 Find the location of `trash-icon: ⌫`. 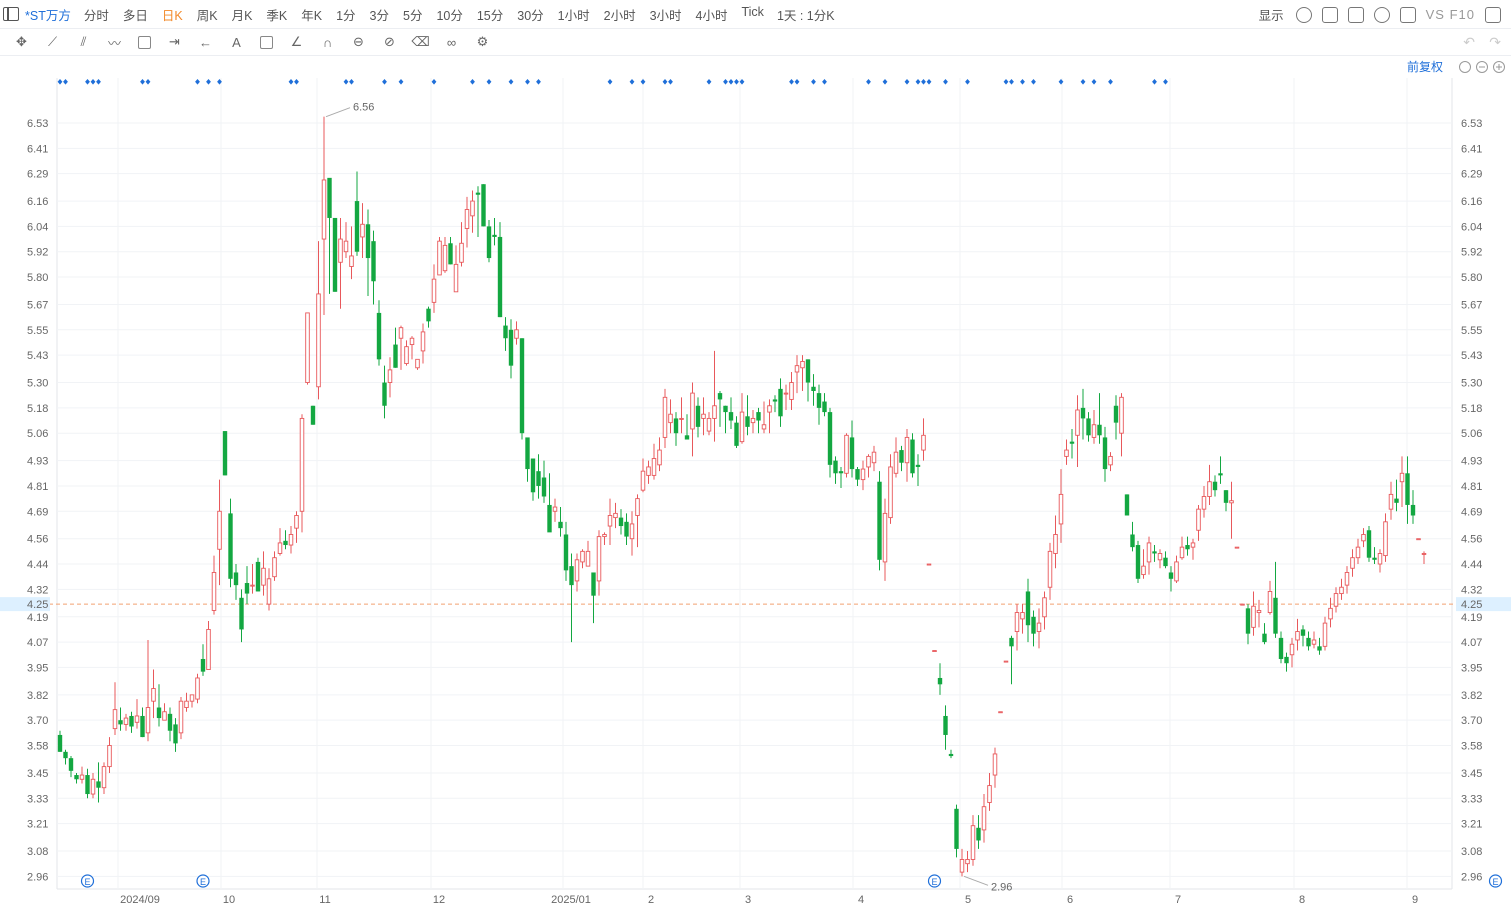

trash-icon: ⌫ is located at coordinates (420, 41).